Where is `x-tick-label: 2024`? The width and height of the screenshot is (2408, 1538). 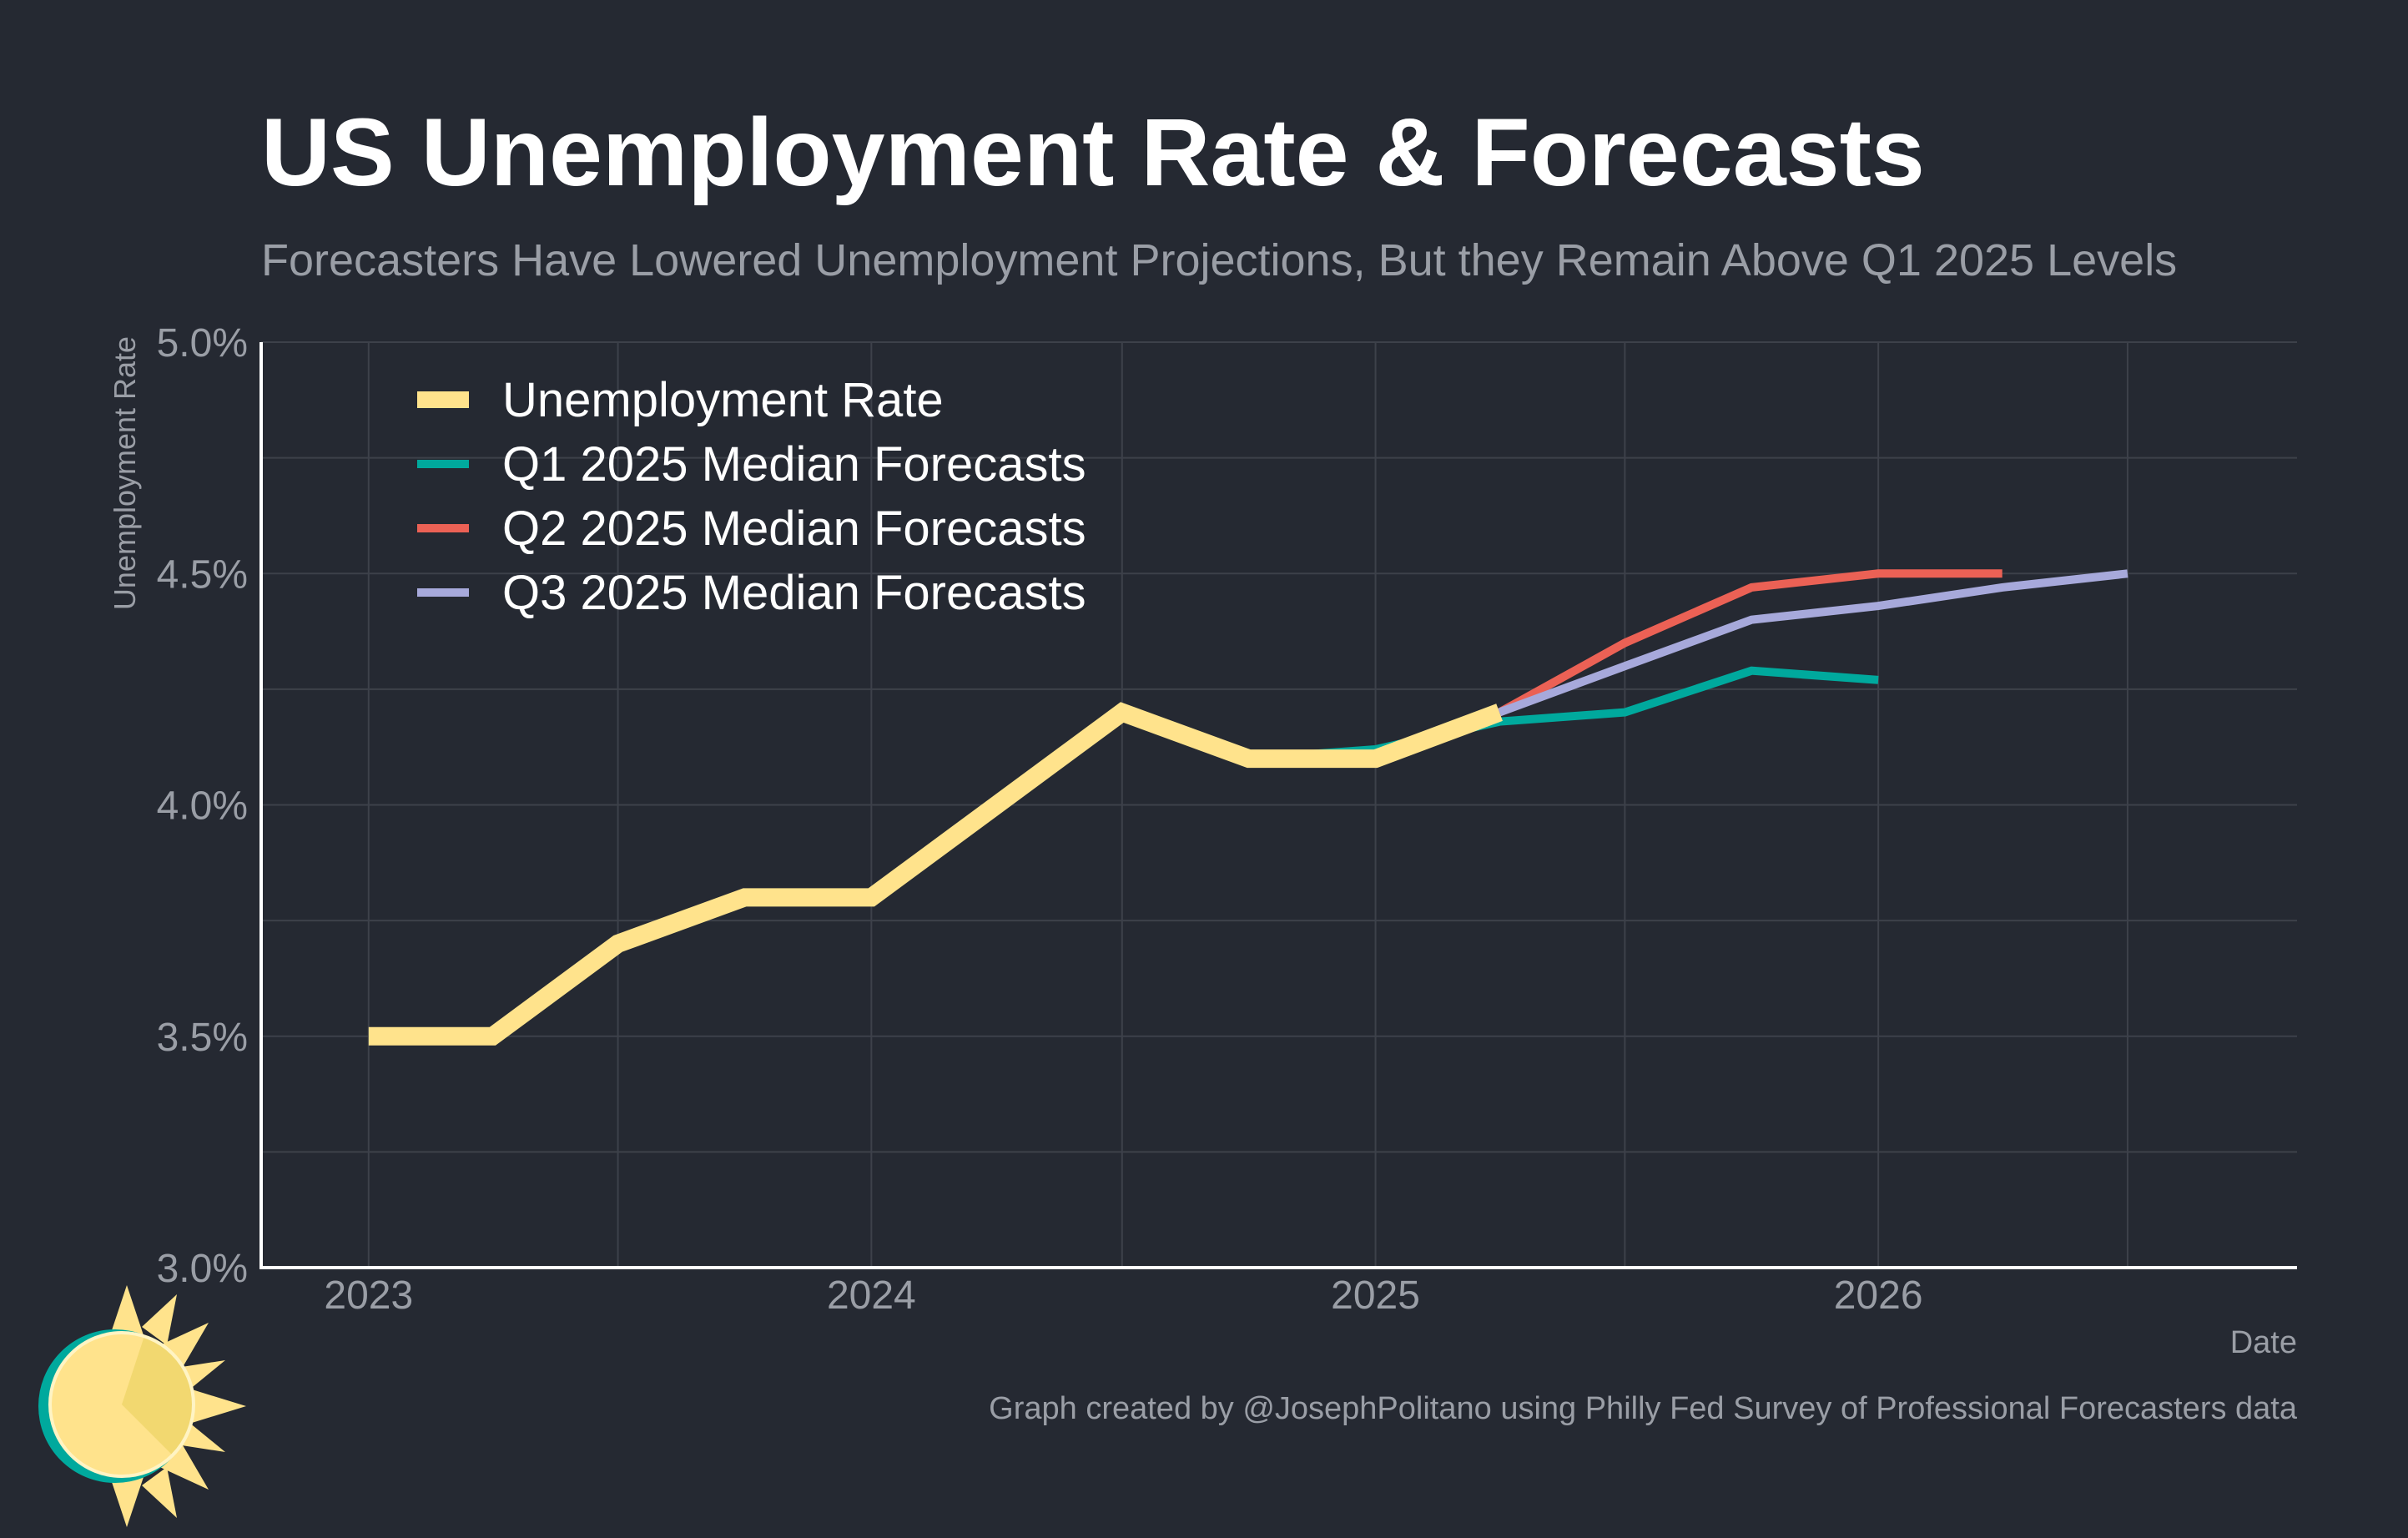
x-tick-label: 2024 is located at coordinates (871, 1295).